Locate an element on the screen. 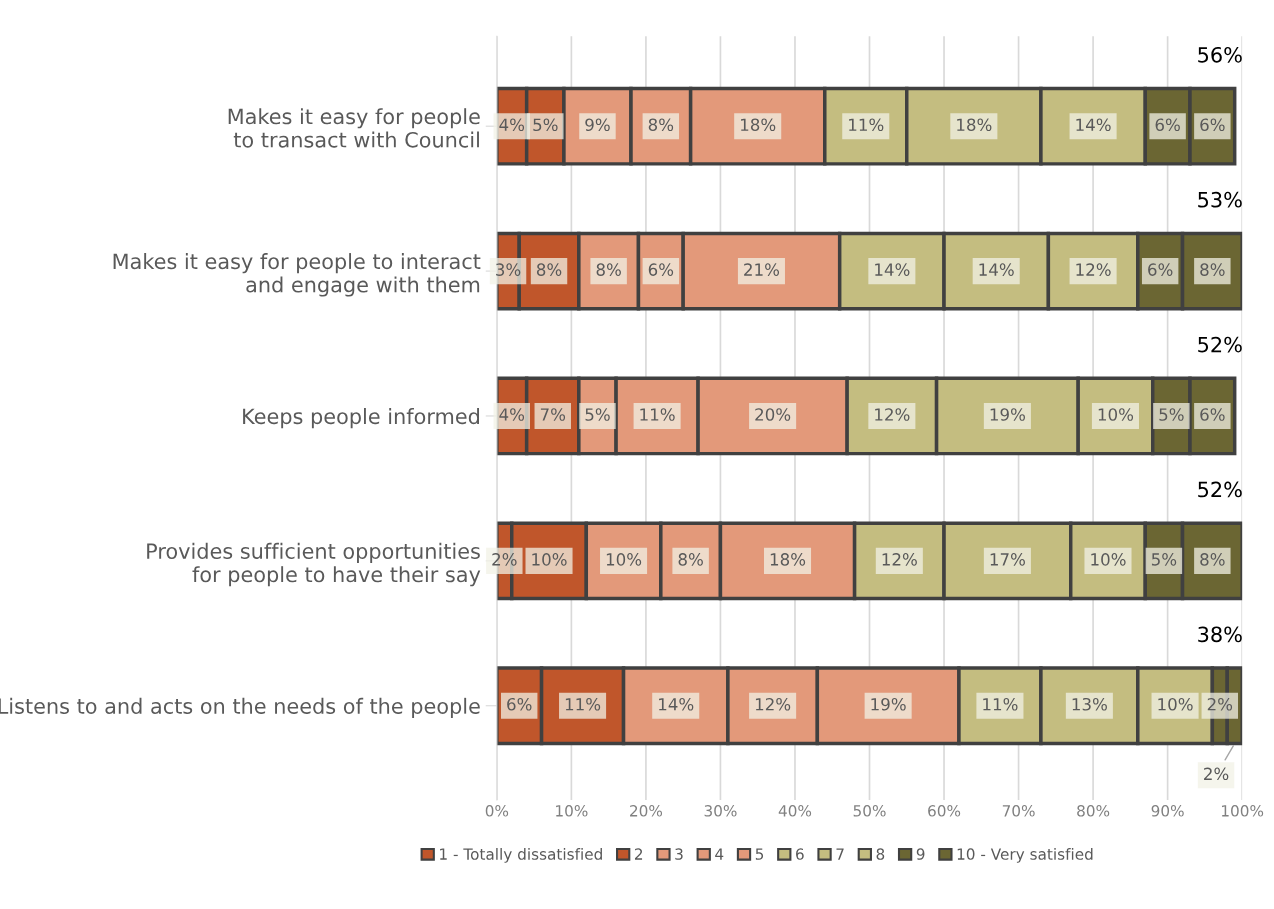 The height and width of the screenshot is (909, 1274). x-tick-label: 30% is located at coordinates (720, 811).